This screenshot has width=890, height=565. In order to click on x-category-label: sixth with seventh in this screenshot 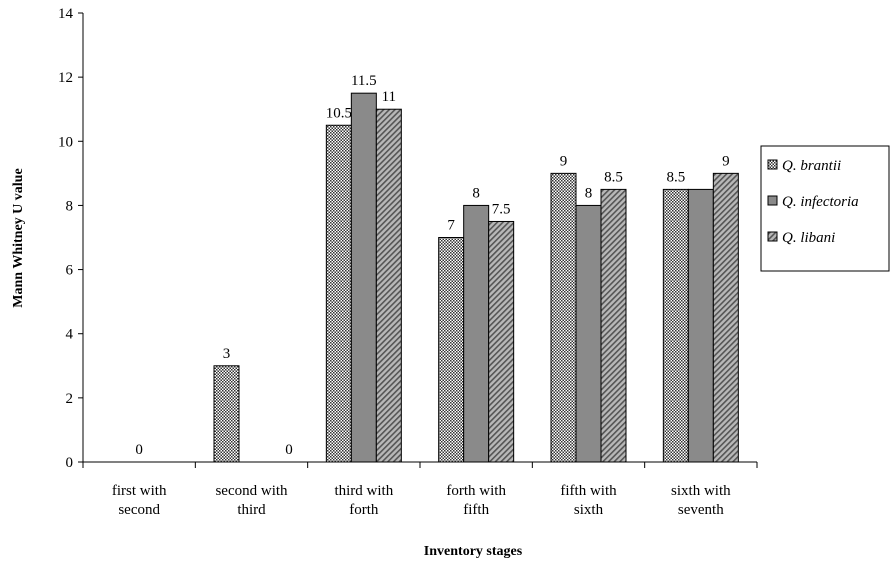, I will do `click(701, 500)`.